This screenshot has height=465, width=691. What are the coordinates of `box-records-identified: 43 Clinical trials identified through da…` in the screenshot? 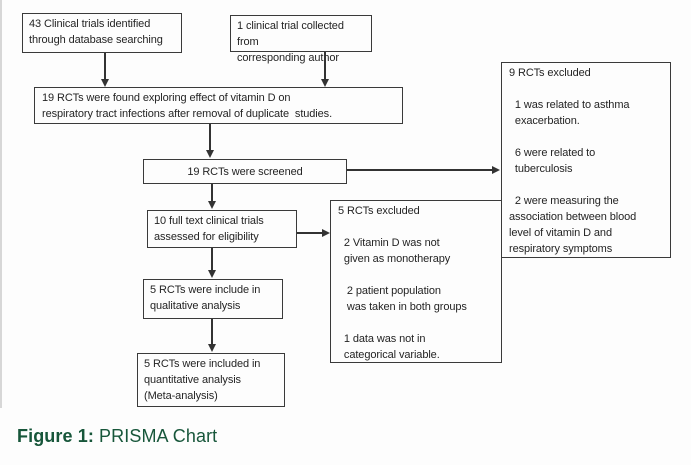 It's located at (102, 33).